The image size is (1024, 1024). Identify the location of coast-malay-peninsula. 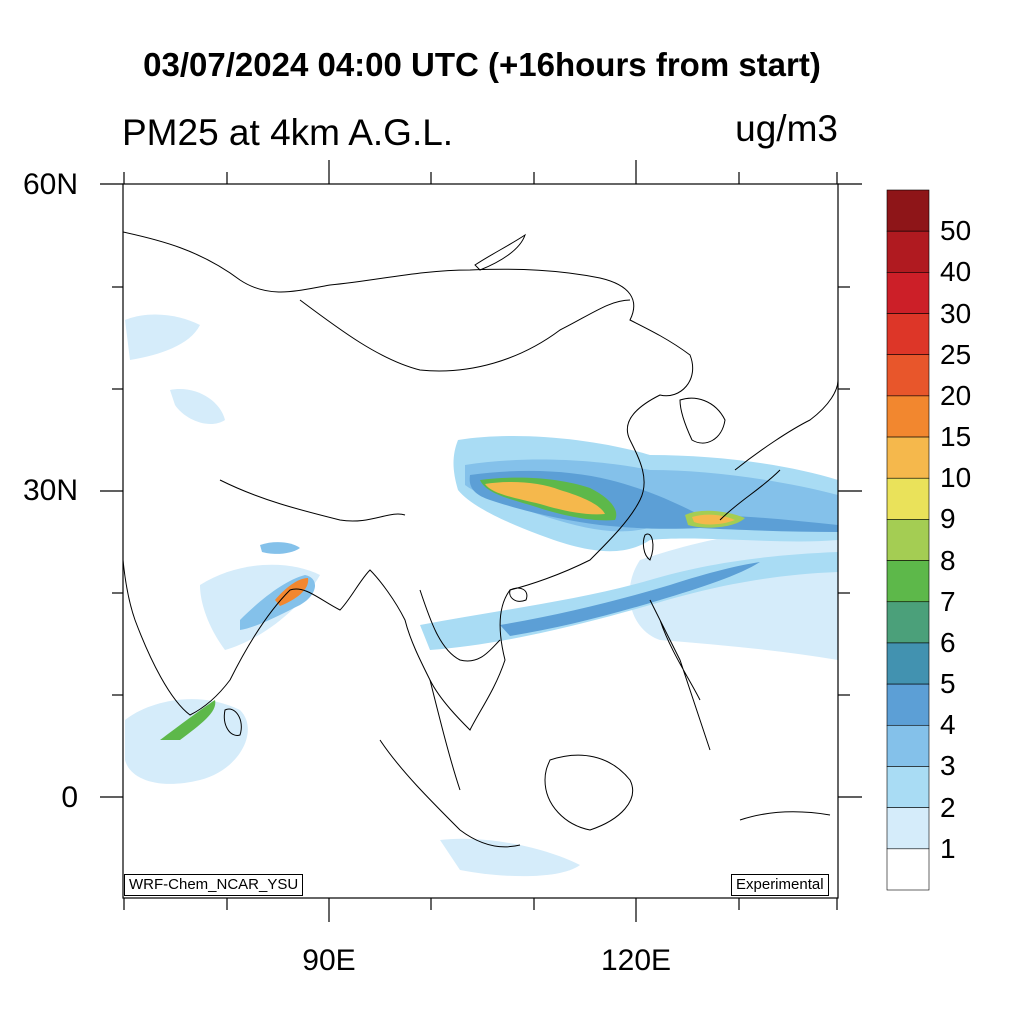
(445, 735).